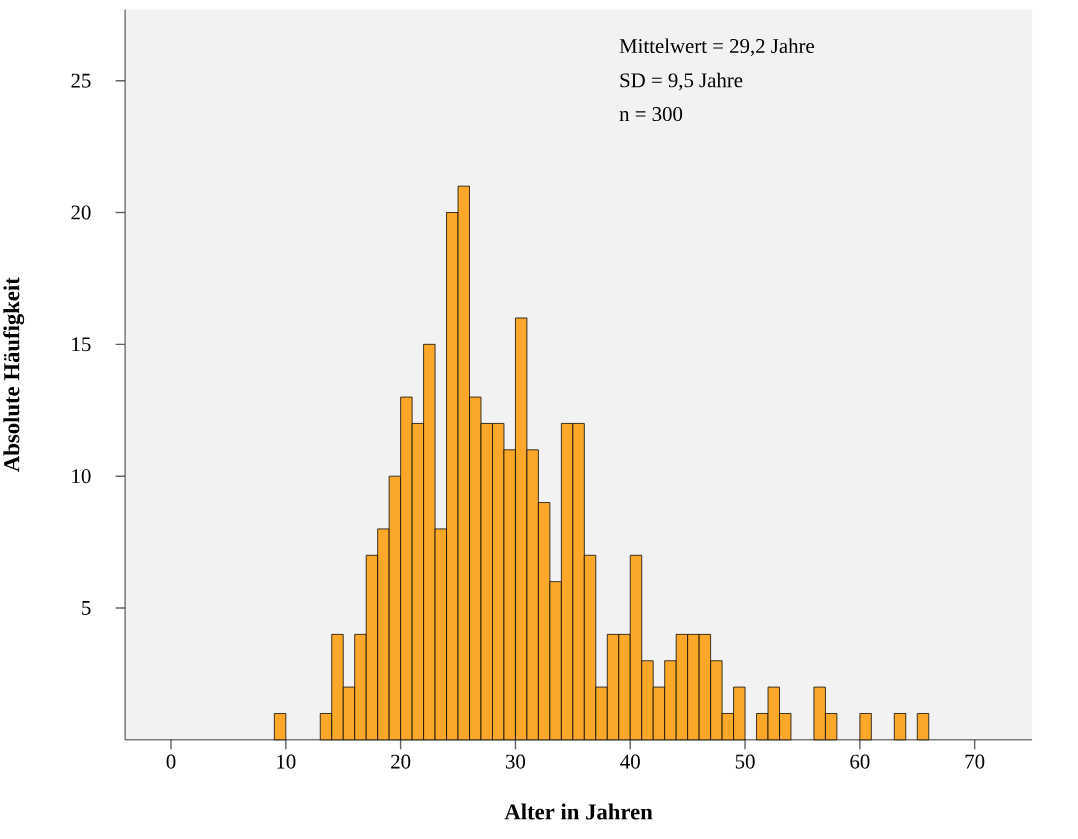 The width and height of the screenshot is (1078, 839). I want to click on x-tick-label: 50, so click(745, 761).